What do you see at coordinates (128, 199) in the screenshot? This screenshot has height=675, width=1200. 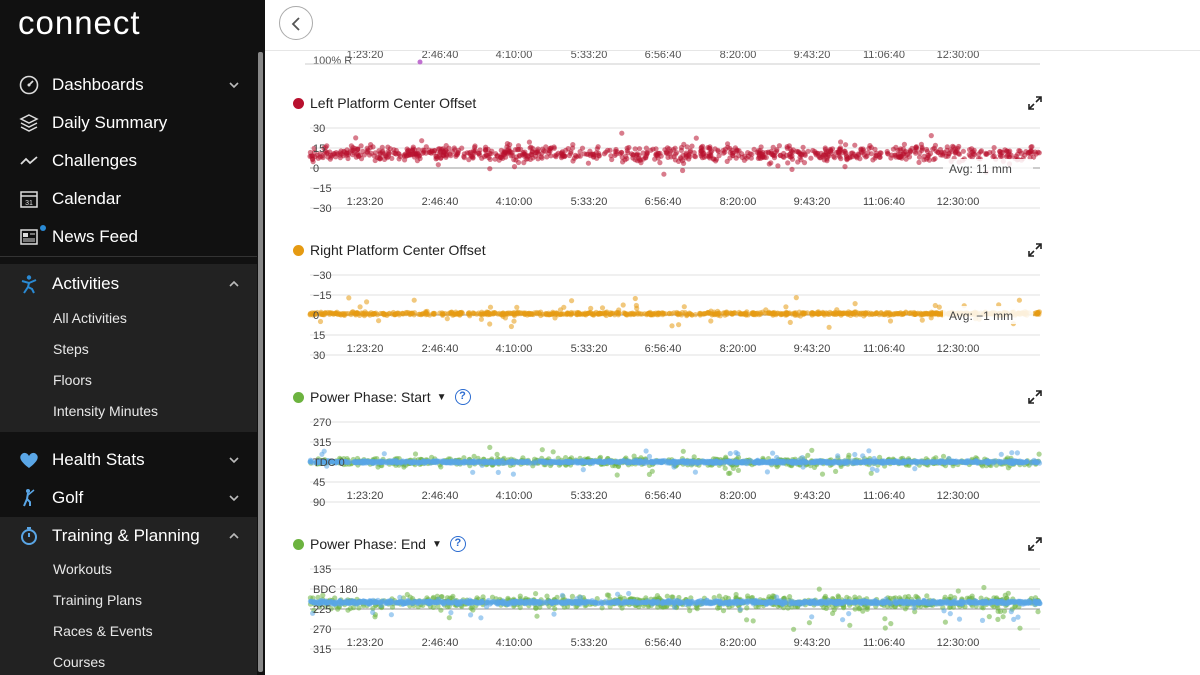 I see `sidebar-item-calendar: 31 Calendar` at bounding box center [128, 199].